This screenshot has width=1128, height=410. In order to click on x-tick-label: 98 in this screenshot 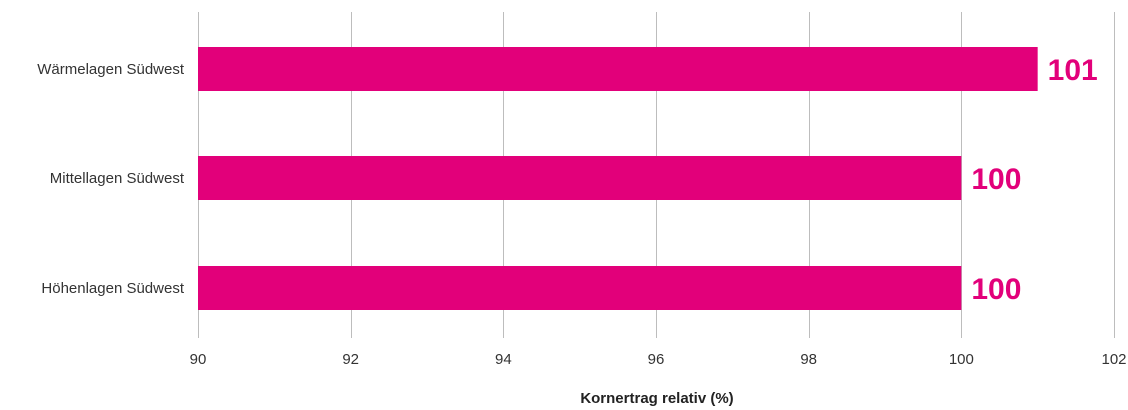, I will do `click(808, 359)`.